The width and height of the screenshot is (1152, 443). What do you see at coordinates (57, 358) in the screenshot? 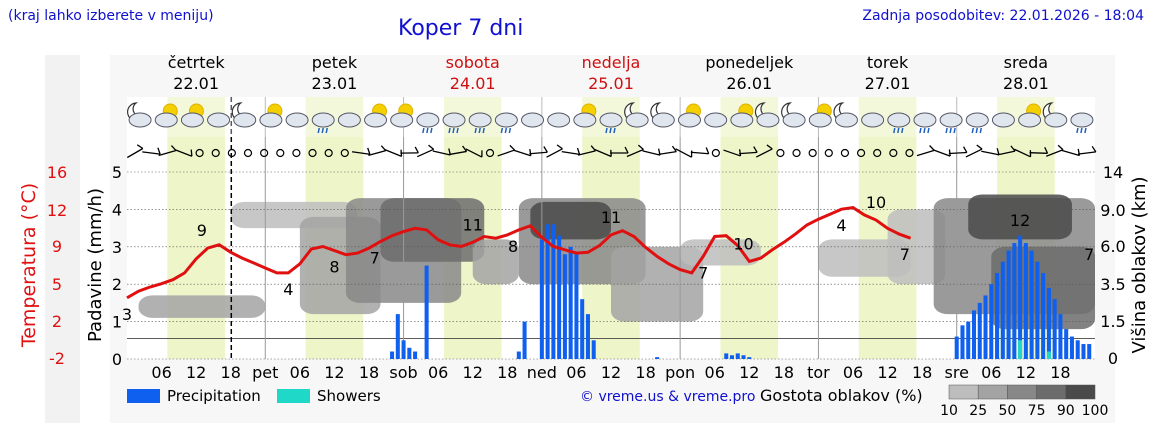
I see `temperature-tick: -2` at bounding box center [57, 358].